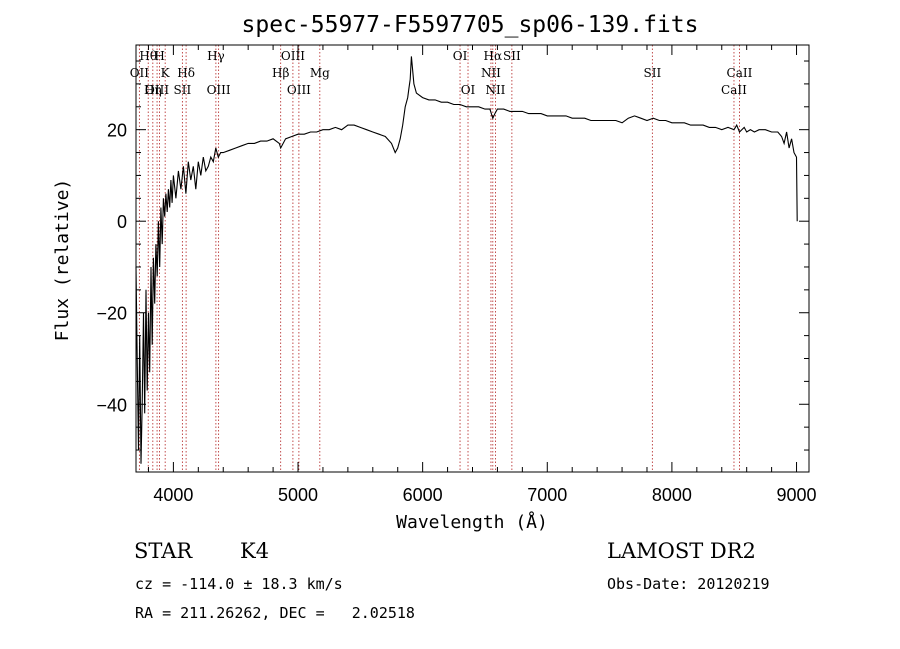 The image size is (900, 649). I want to click on line-label-22: CaII, so click(734, 90).